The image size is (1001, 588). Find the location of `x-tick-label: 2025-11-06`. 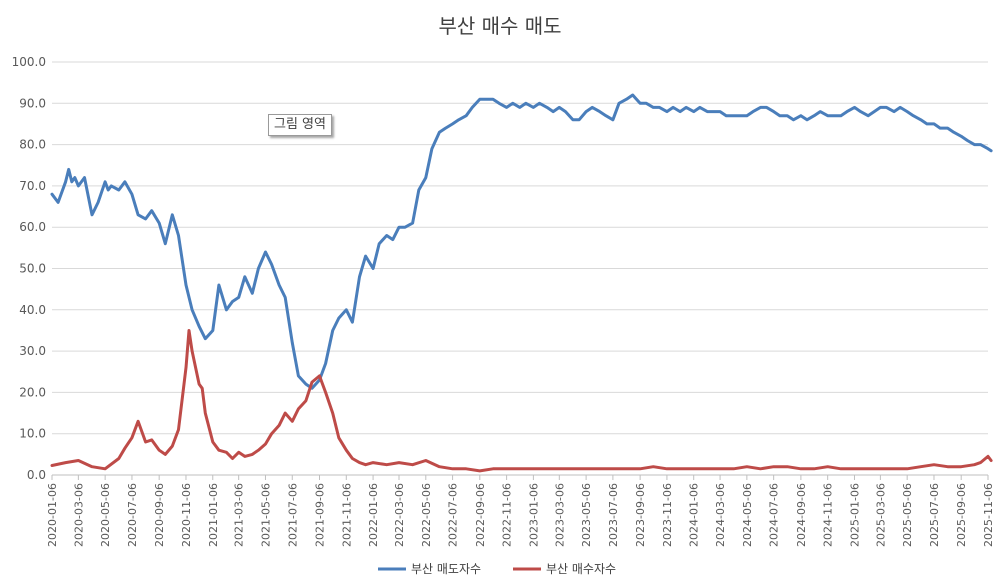

x-tick-label: 2025-11-06 is located at coordinates (988, 515).